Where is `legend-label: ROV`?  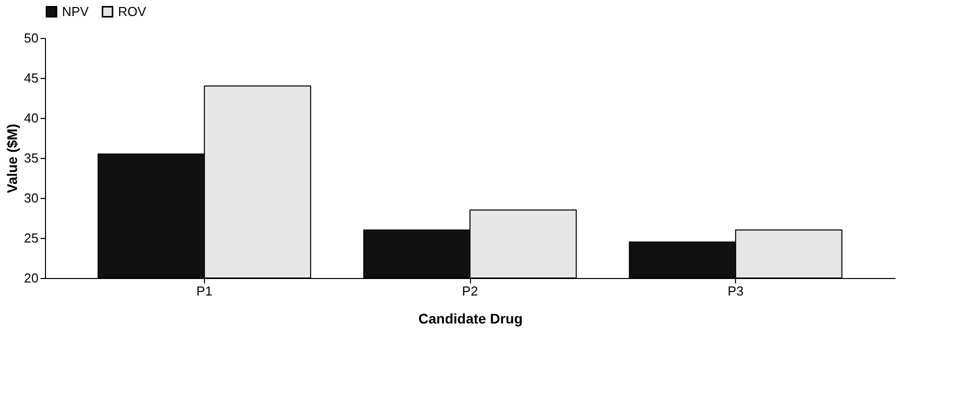 legend-label: ROV is located at coordinates (132, 11).